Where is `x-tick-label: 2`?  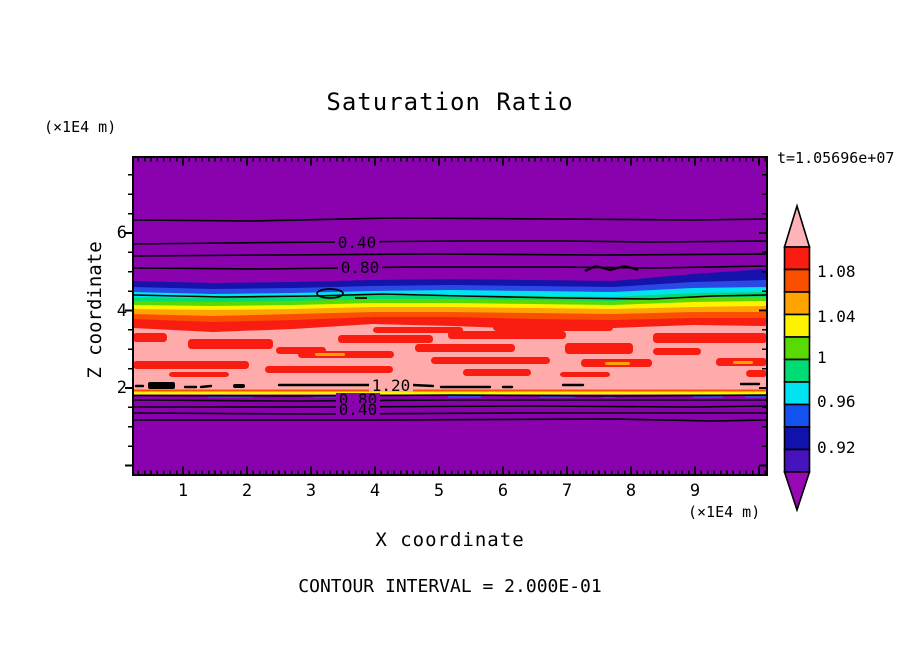
x-tick-label: 2 is located at coordinates (247, 491).